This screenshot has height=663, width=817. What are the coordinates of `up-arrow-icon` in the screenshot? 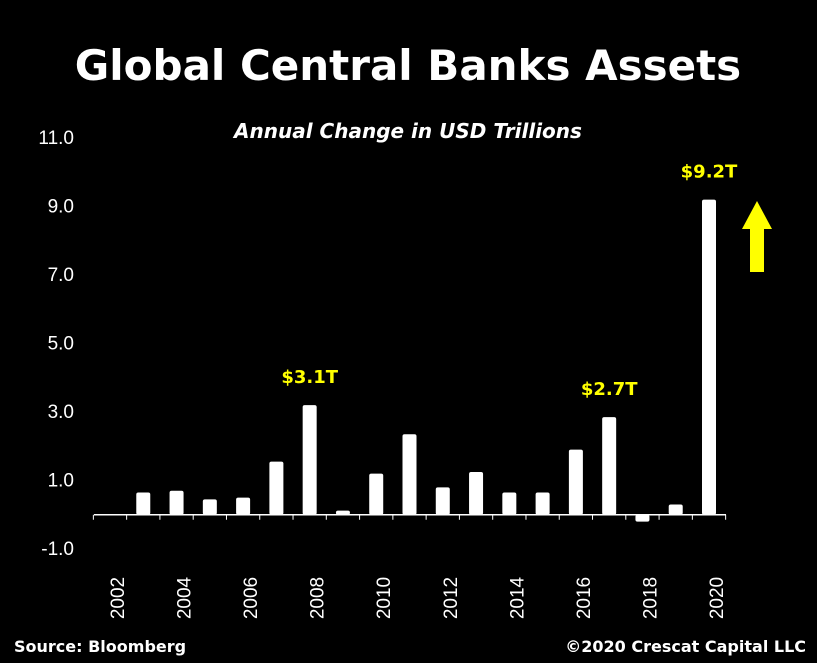 It's located at (757, 236).